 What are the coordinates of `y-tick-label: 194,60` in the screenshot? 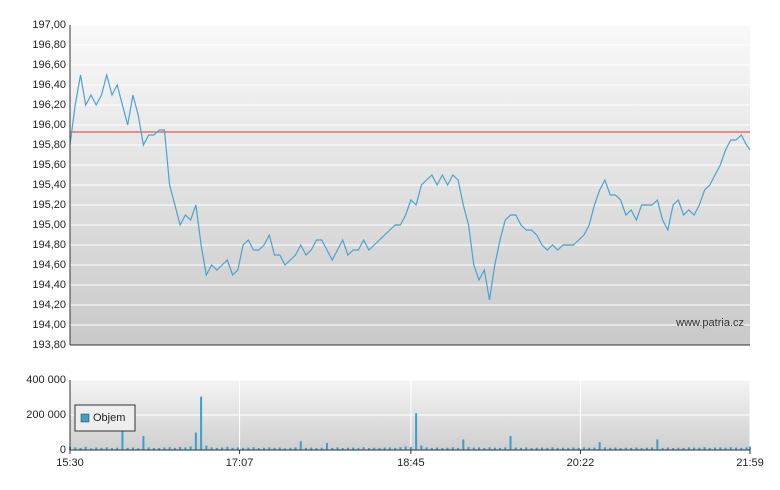 It's located at (49, 265).